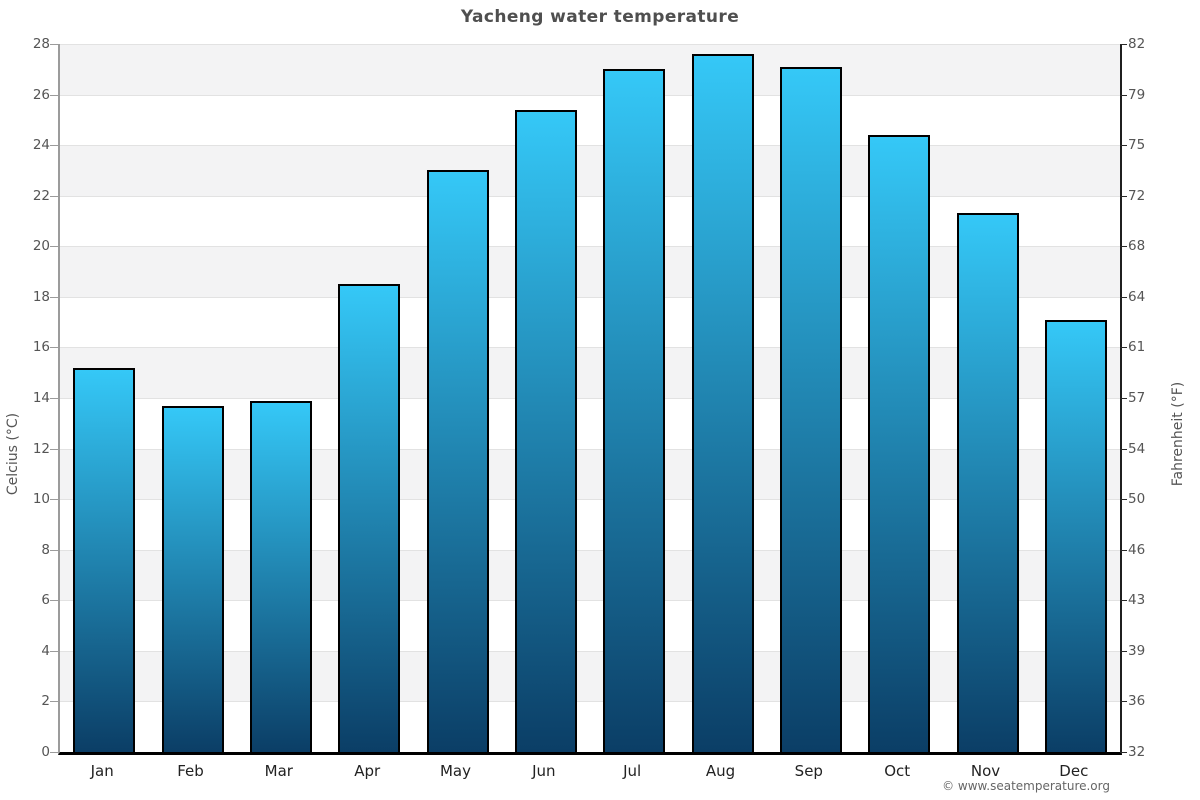  Describe the element at coordinates (634, 410) in the screenshot. I see `bar-jul` at that location.